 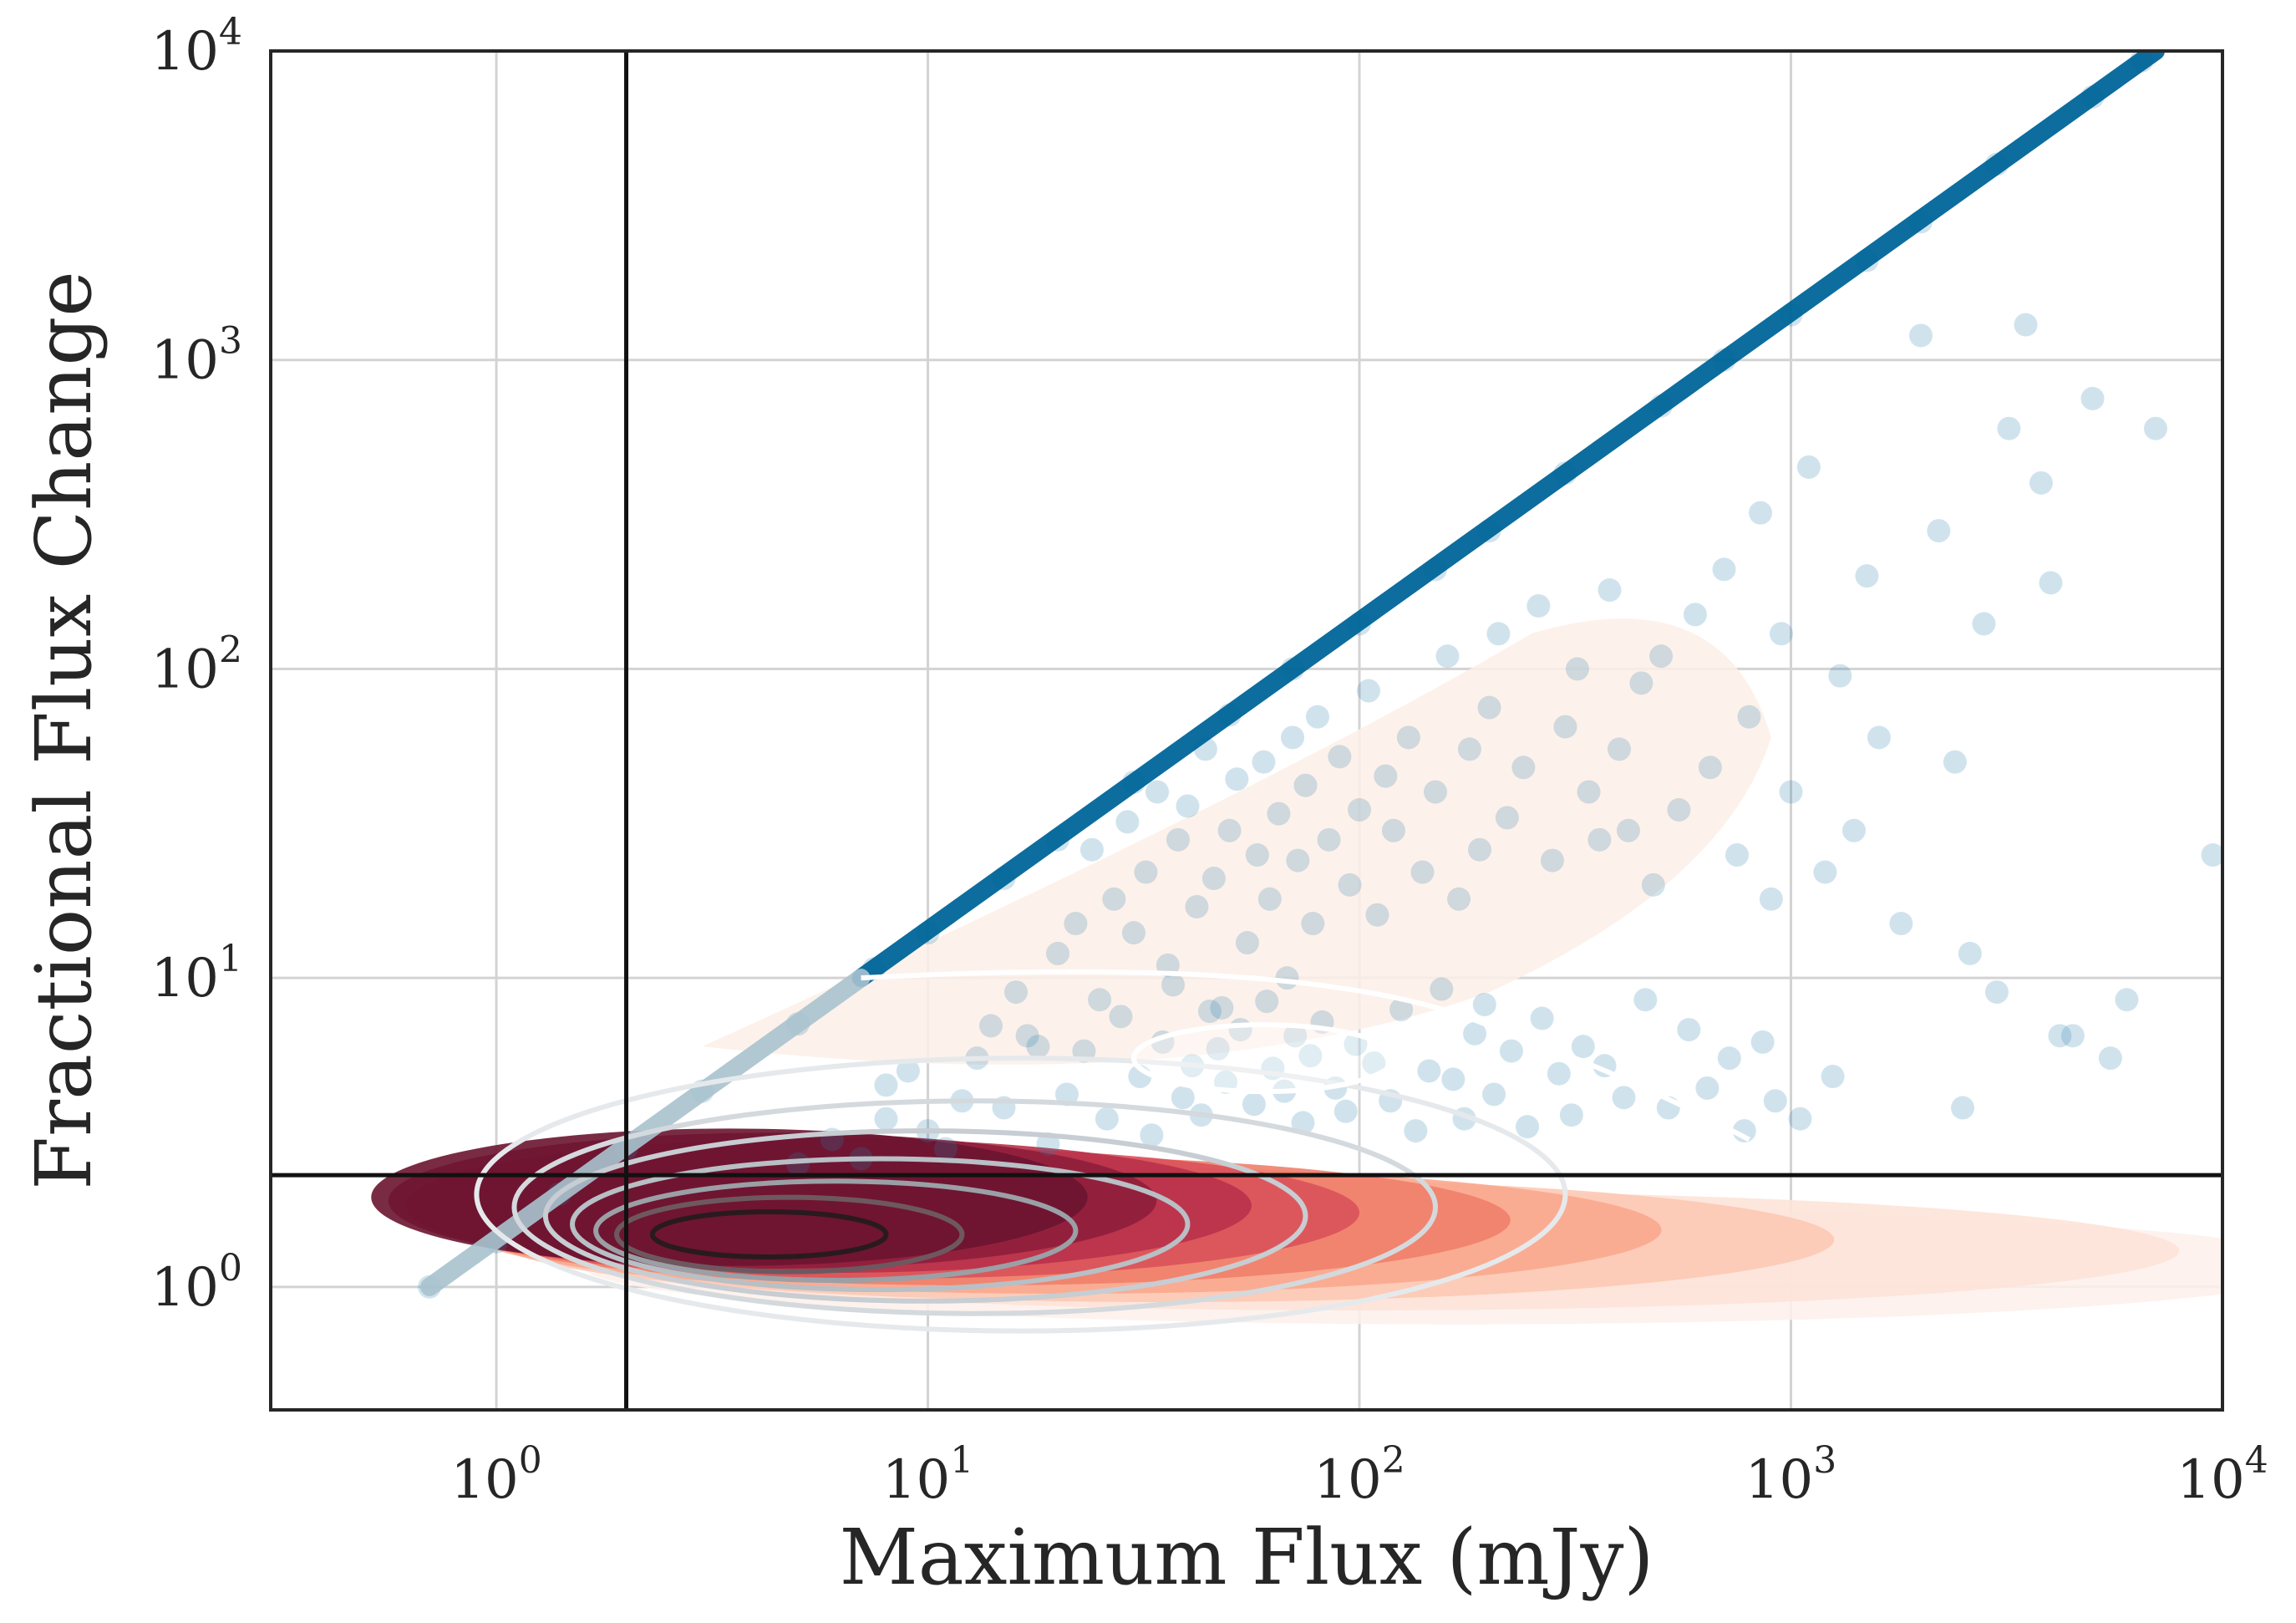 I want to click on y-axis-title: Fractional Flux Change, so click(x=64, y=730).